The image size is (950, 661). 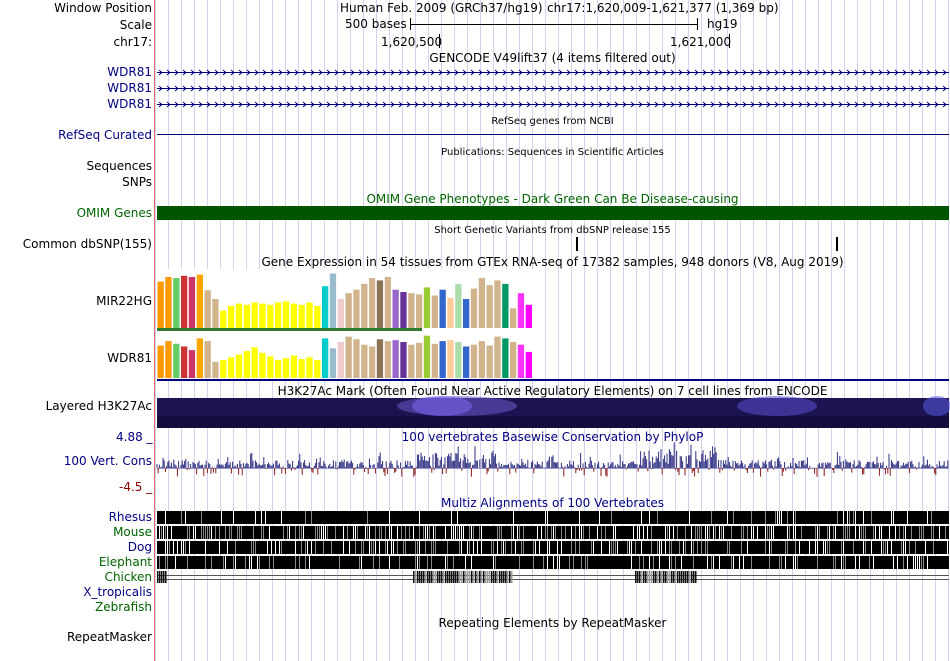 I want to click on conservation-plot, so click(x=552, y=462).